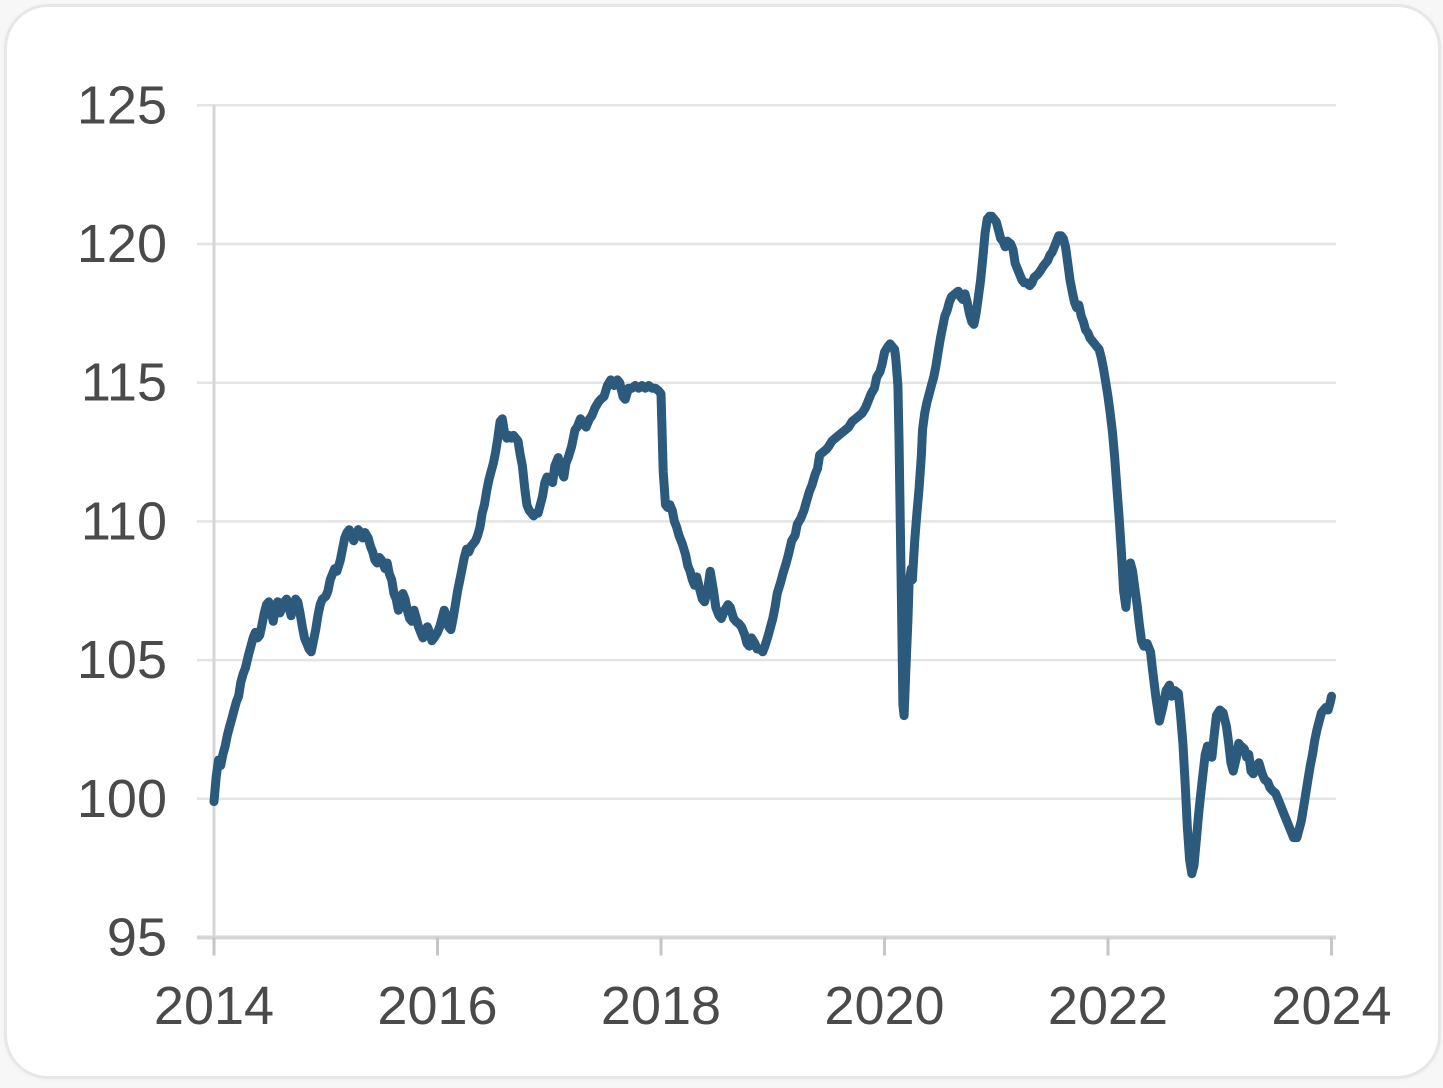 This screenshot has width=1443, height=1088. What do you see at coordinates (661, 1006) in the screenshot?
I see `x-tick-label: 2018` at bounding box center [661, 1006].